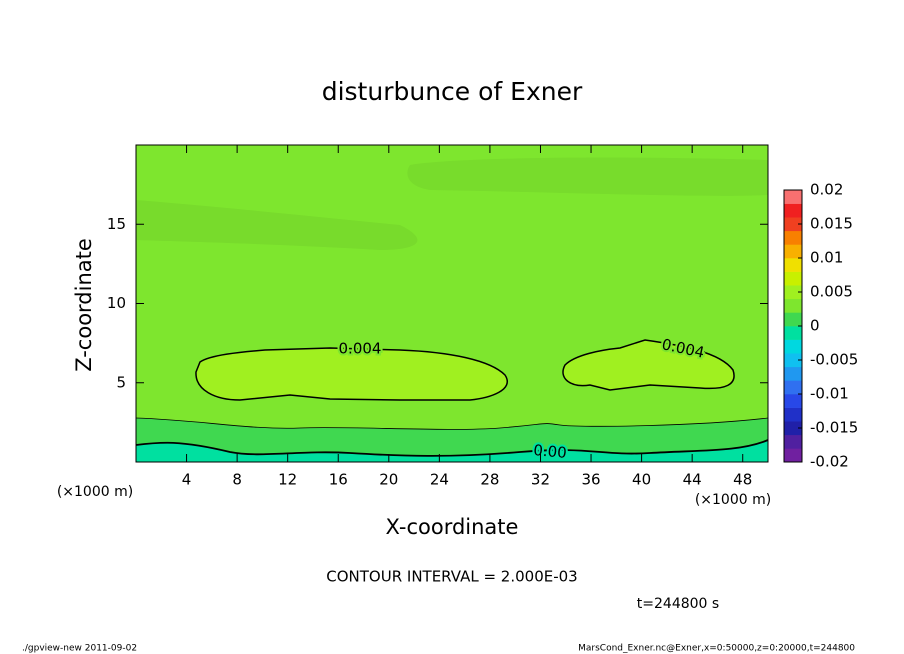 This screenshot has height=654, width=904. What do you see at coordinates (831, 292) in the screenshot?
I see `colorbar-tick-label: 0.005` at bounding box center [831, 292].